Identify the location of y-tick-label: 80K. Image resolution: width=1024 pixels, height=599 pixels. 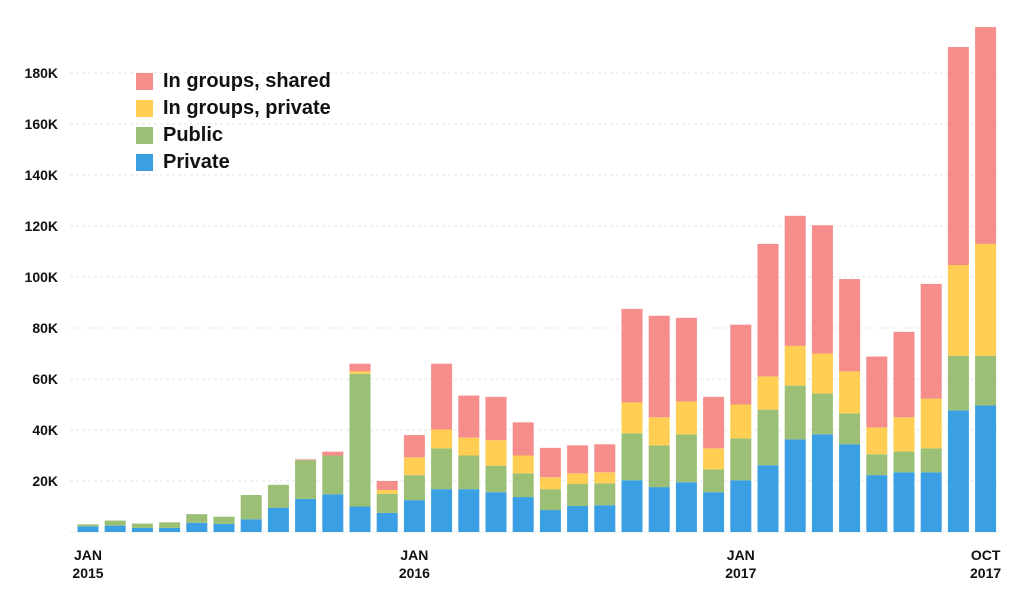
(45, 328).